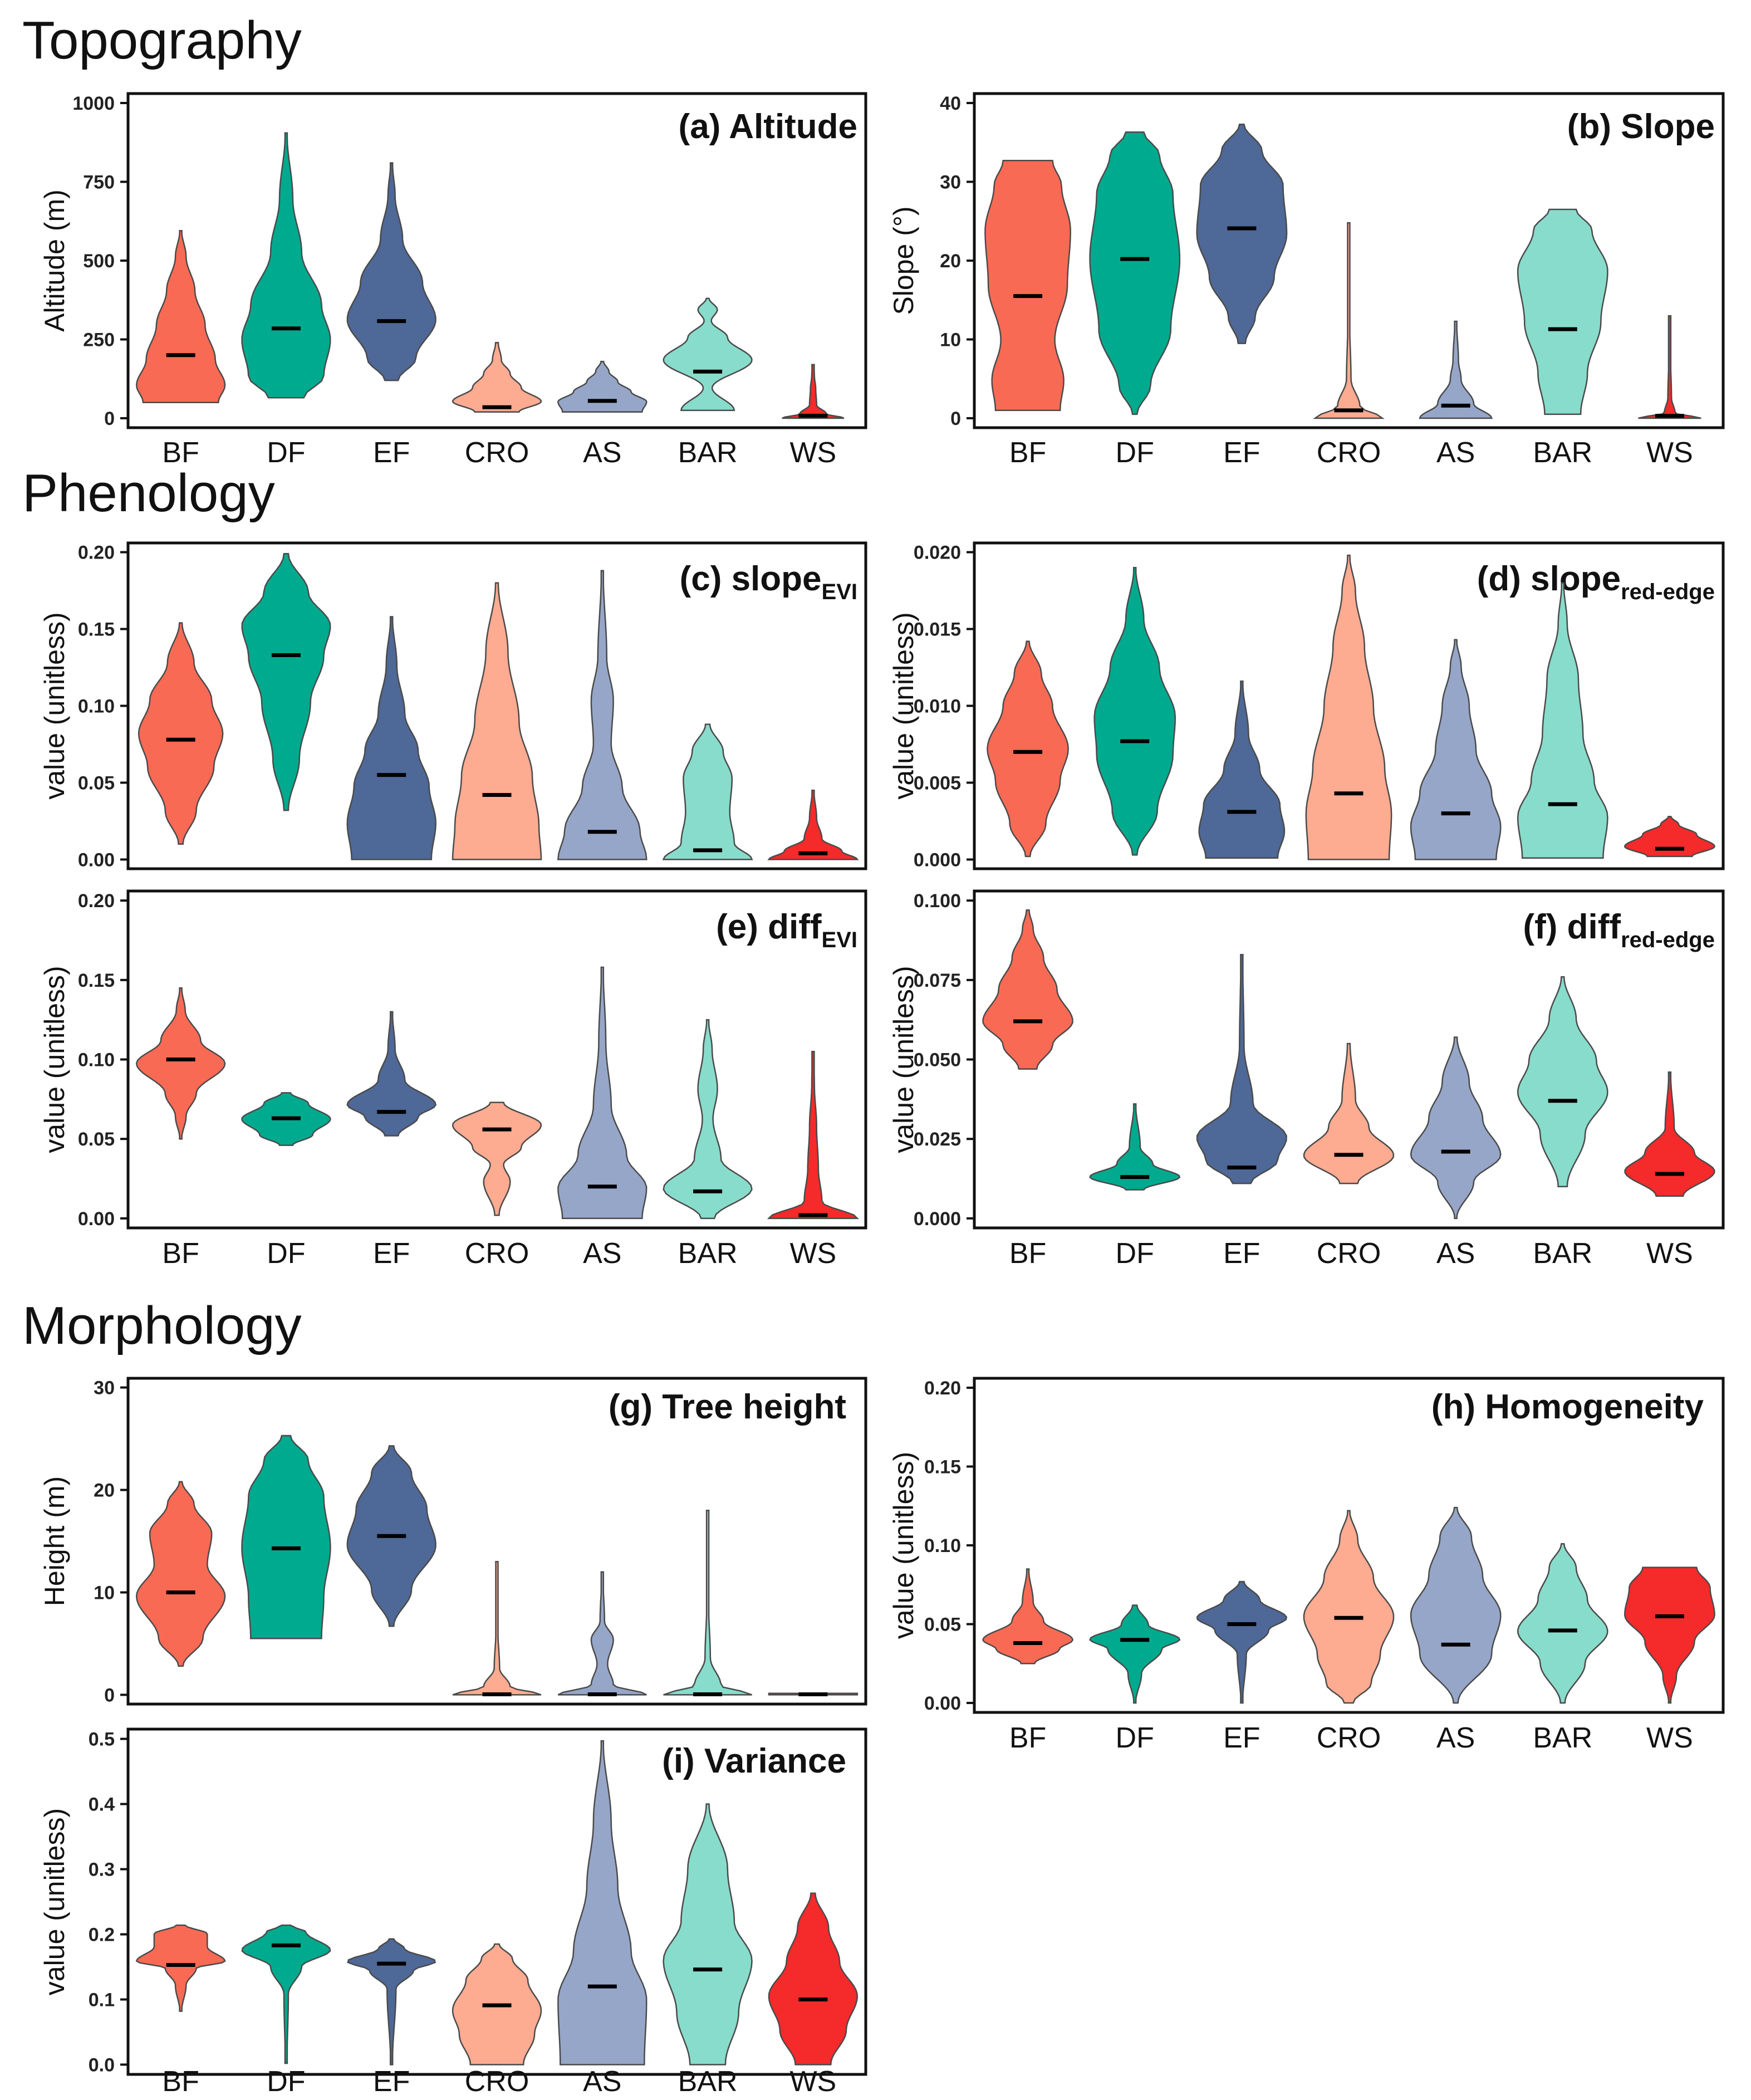 The image size is (1751, 2100). What do you see at coordinates (162, 40) in the screenshot?
I see `section-title-topography: Topography` at bounding box center [162, 40].